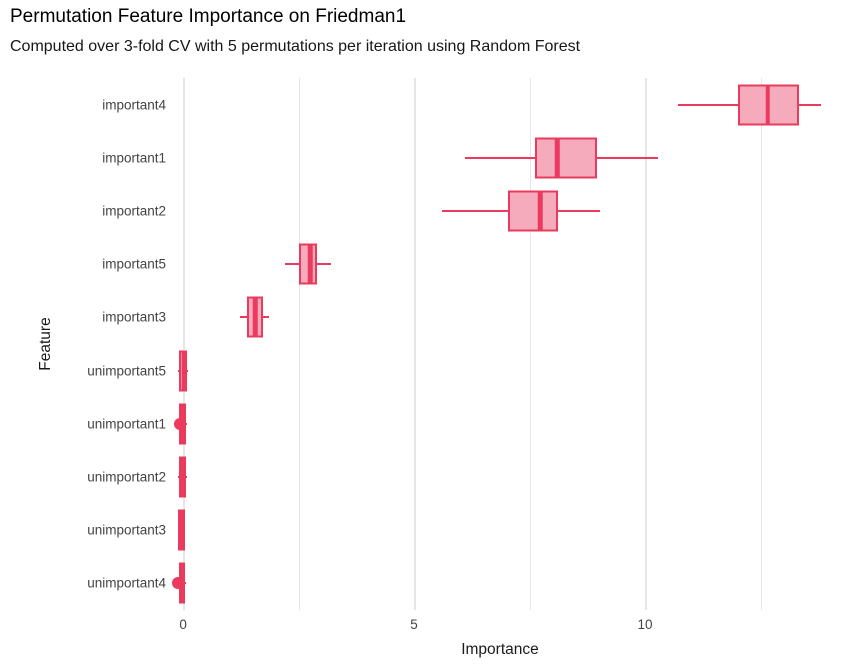 The image size is (864, 672). Describe the element at coordinates (500, 626) in the screenshot. I see `x-axis-tick-labels: 0 5 10` at that location.